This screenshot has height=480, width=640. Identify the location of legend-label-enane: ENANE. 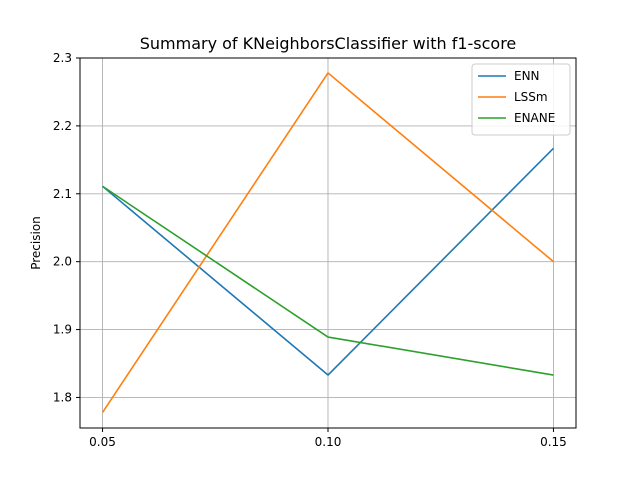
(534, 118).